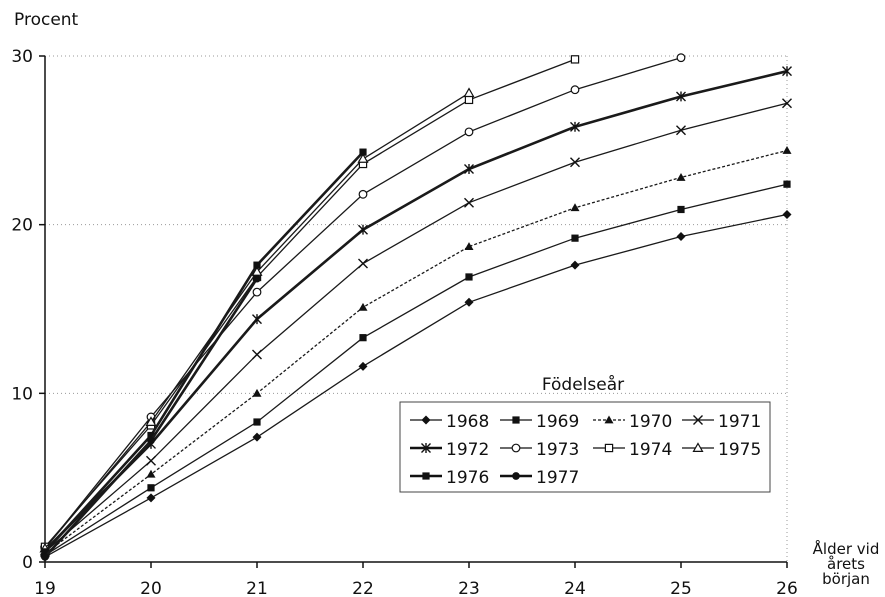 The image size is (885, 597). Describe the element at coordinates (557, 450) in the screenshot. I see `legend-label: 1973` at that location.